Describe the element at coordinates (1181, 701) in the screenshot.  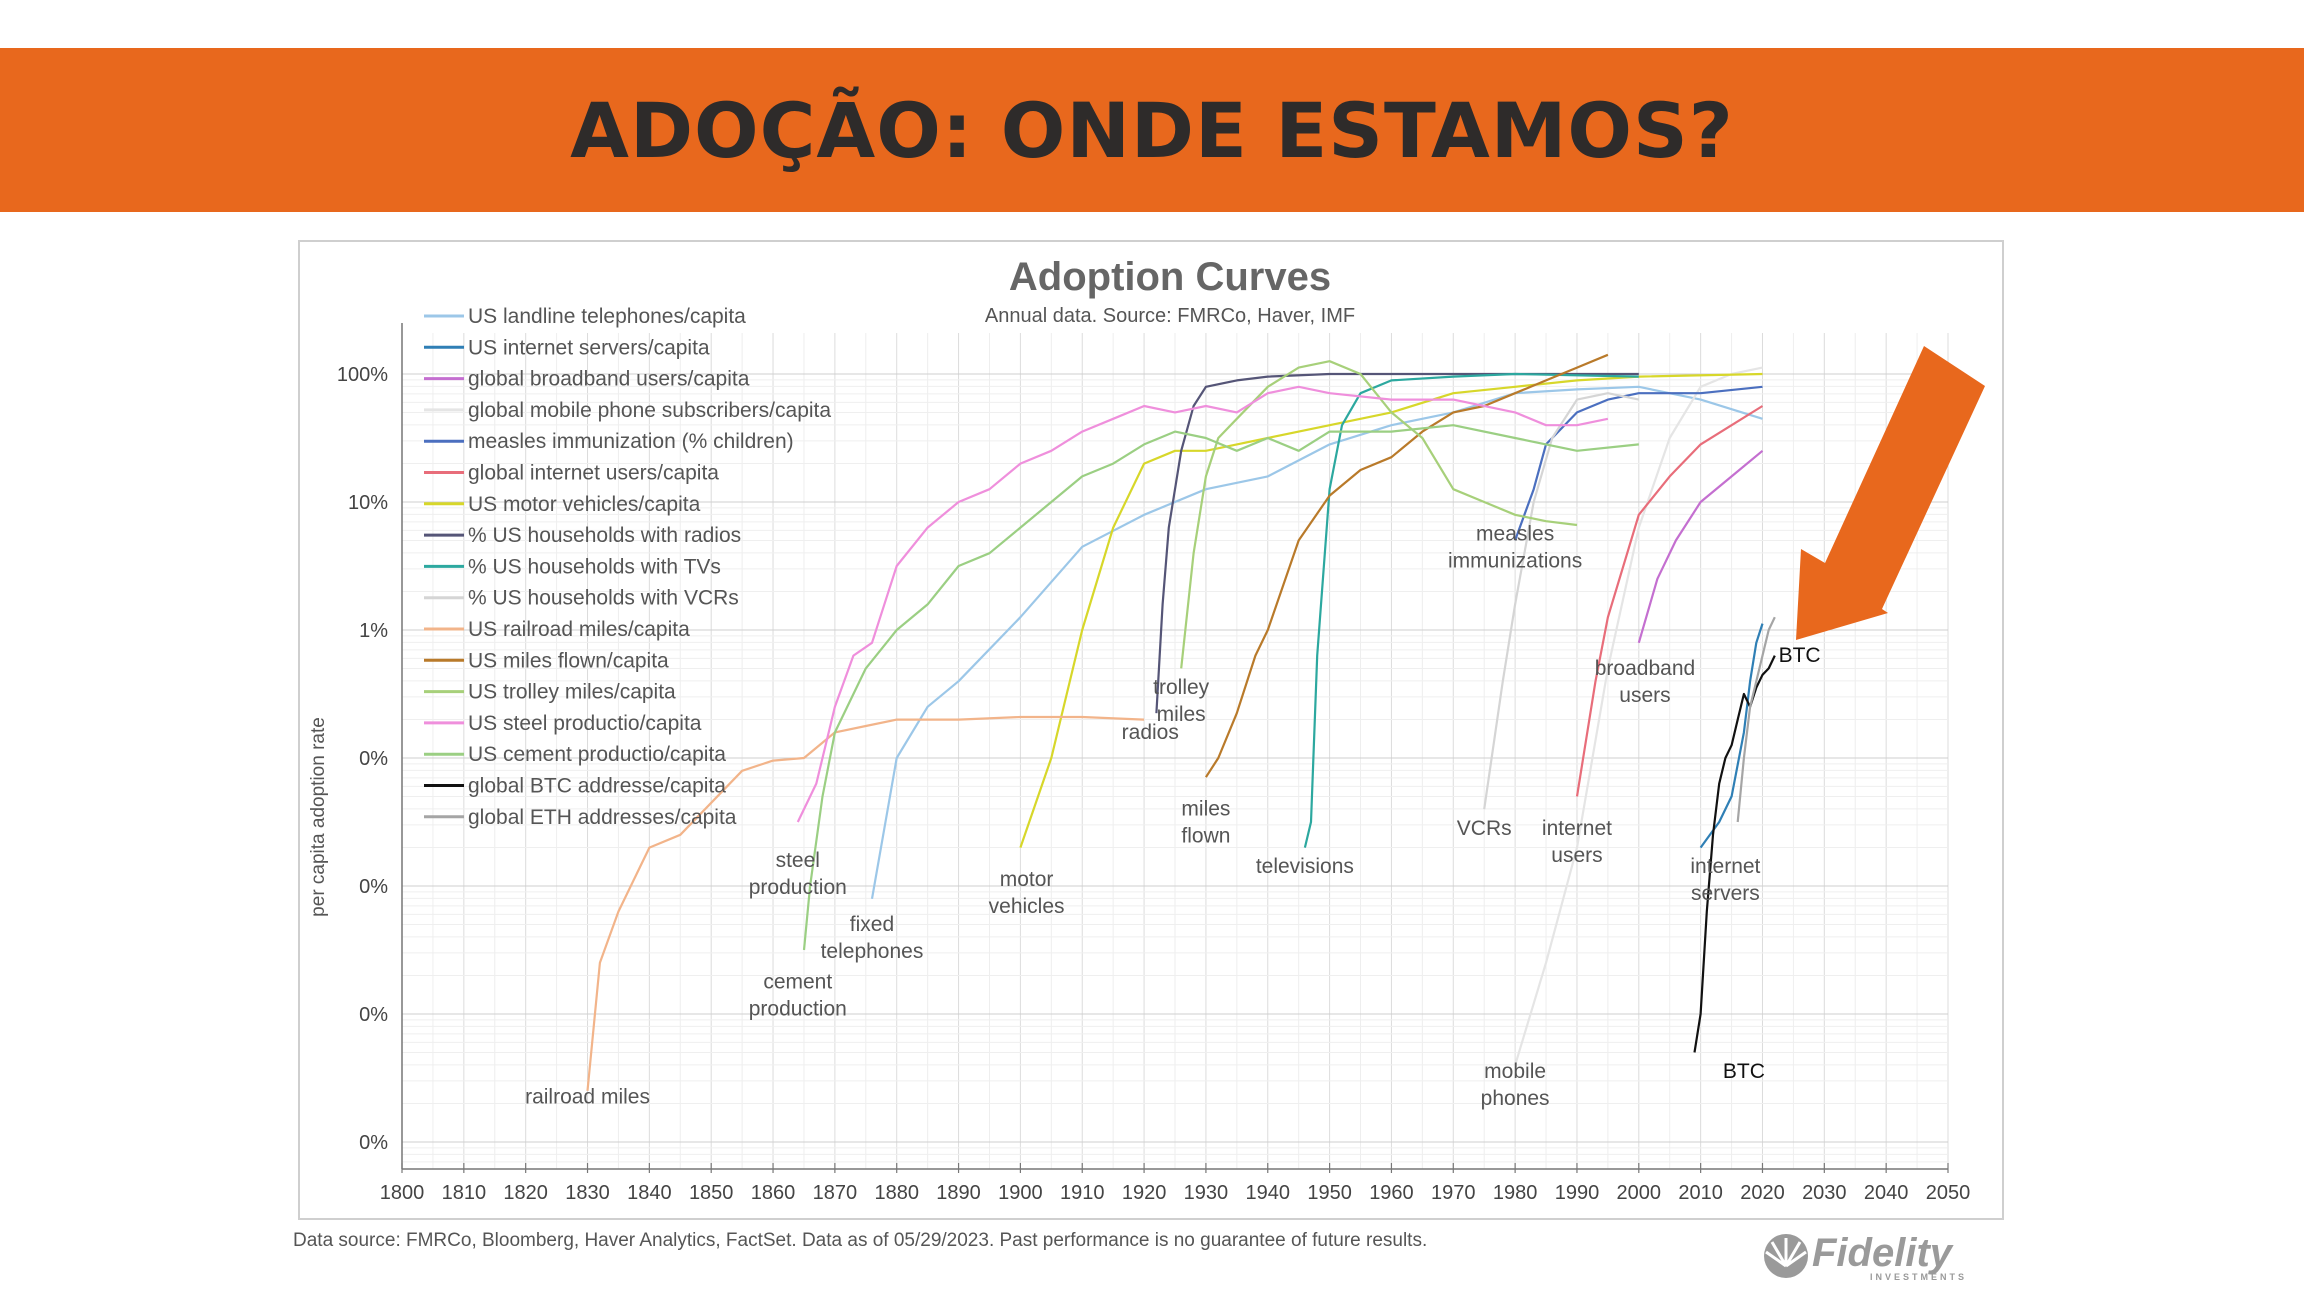
I see `annotation: trolley miles` at that location.